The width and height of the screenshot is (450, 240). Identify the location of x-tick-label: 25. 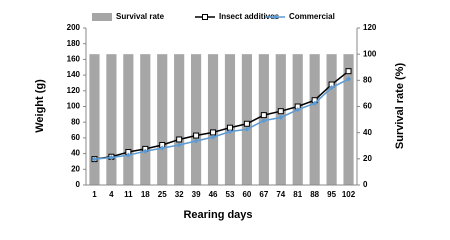
(162, 194).